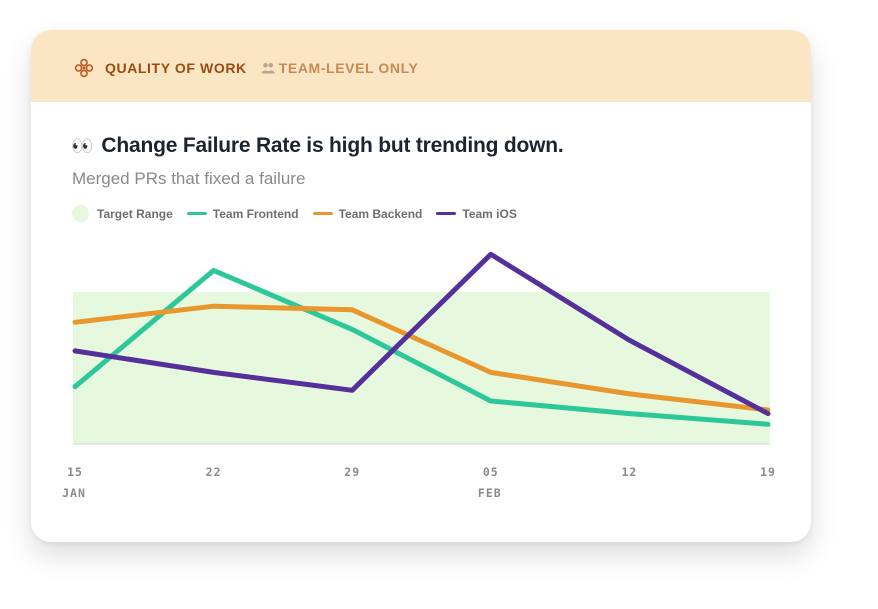 The height and width of the screenshot is (609, 878). Describe the element at coordinates (352, 472) in the screenshot. I see `x-tick-label: 29` at that location.